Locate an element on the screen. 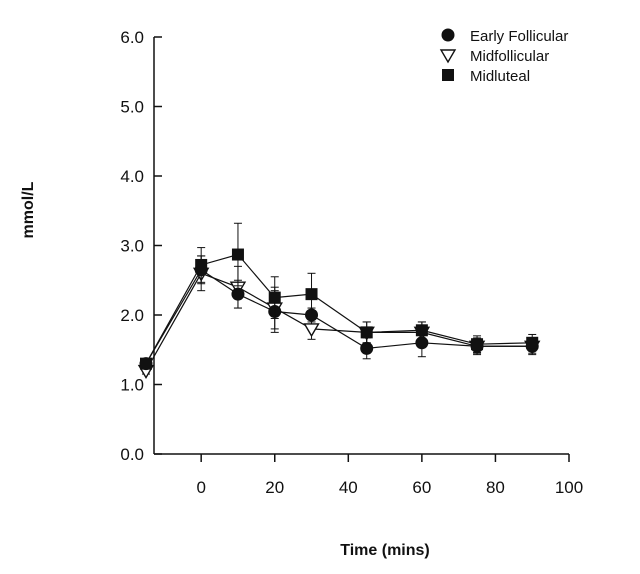 This screenshot has width=640, height=574. x-tick-label: 80 is located at coordinates (495, 487).